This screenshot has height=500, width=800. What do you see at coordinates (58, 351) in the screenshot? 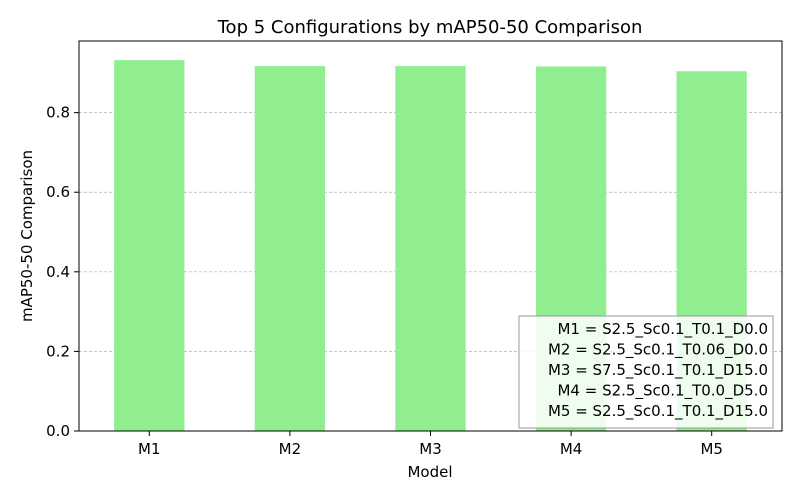
I see `y-tick-label: 0.2` at bounding box center [58, 351].